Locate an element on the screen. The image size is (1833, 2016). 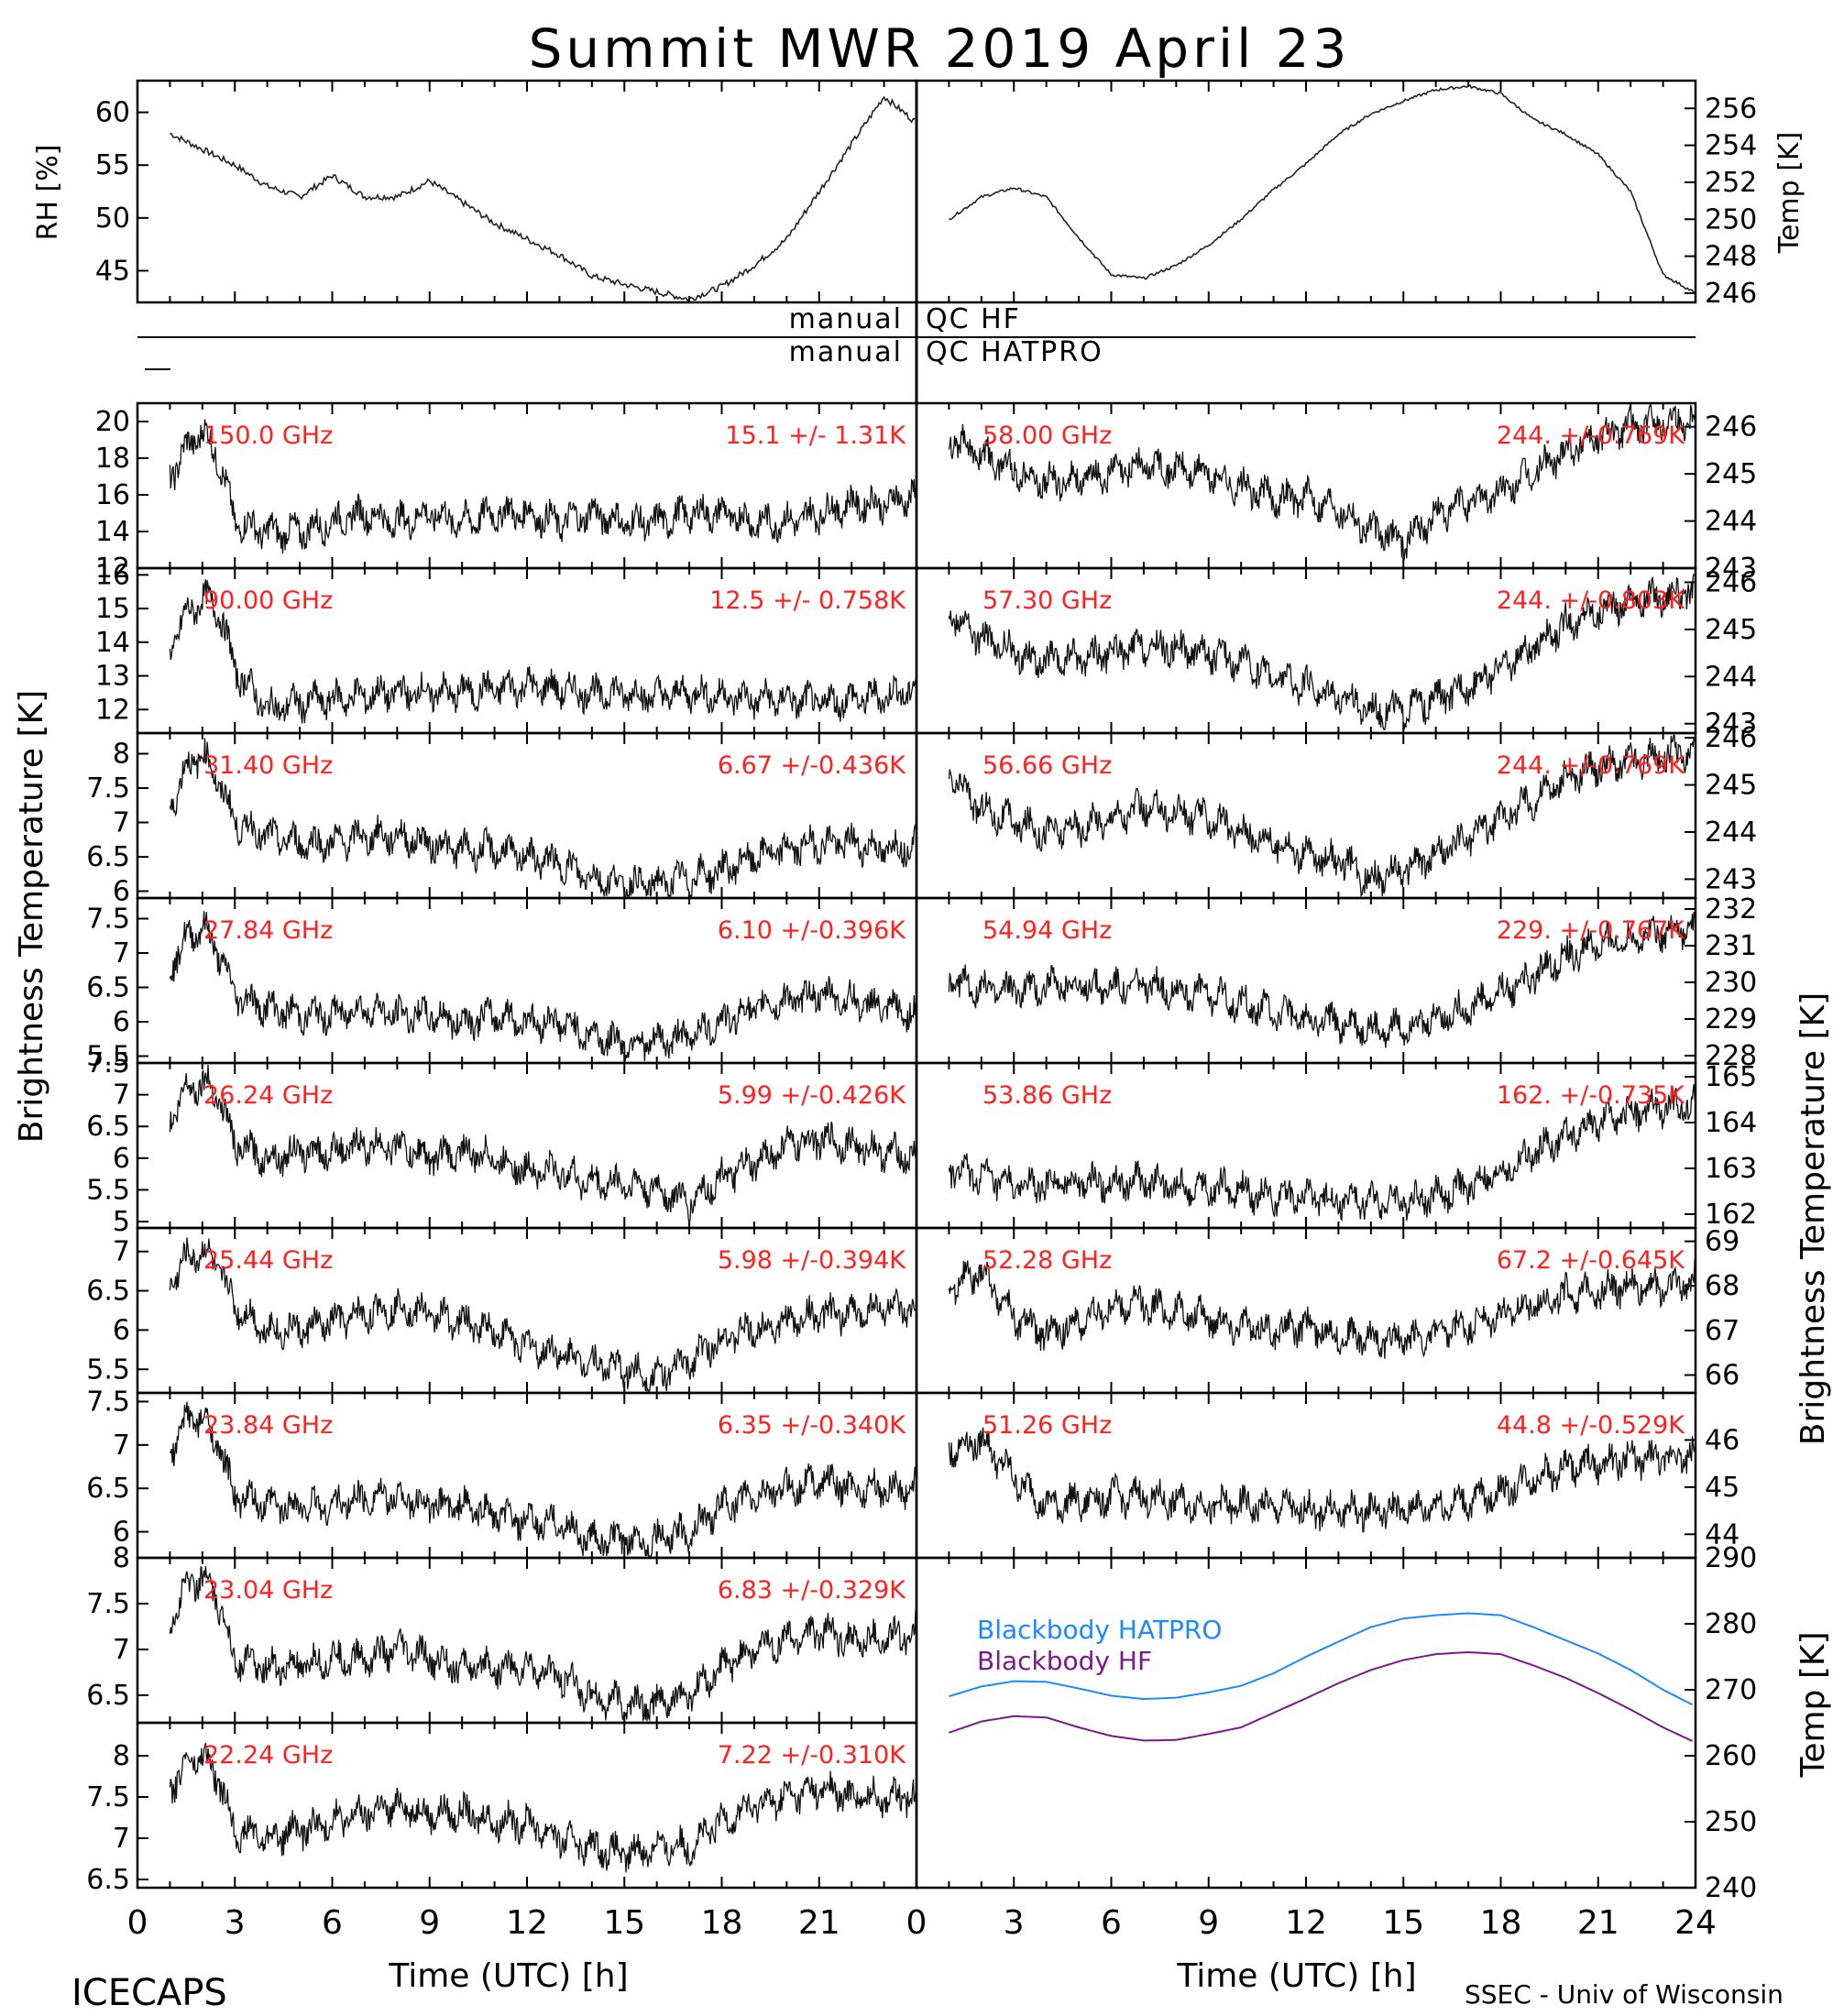
right-channel-0-freq-label: 58.00 GHz is located at coordinates (1047, 436).